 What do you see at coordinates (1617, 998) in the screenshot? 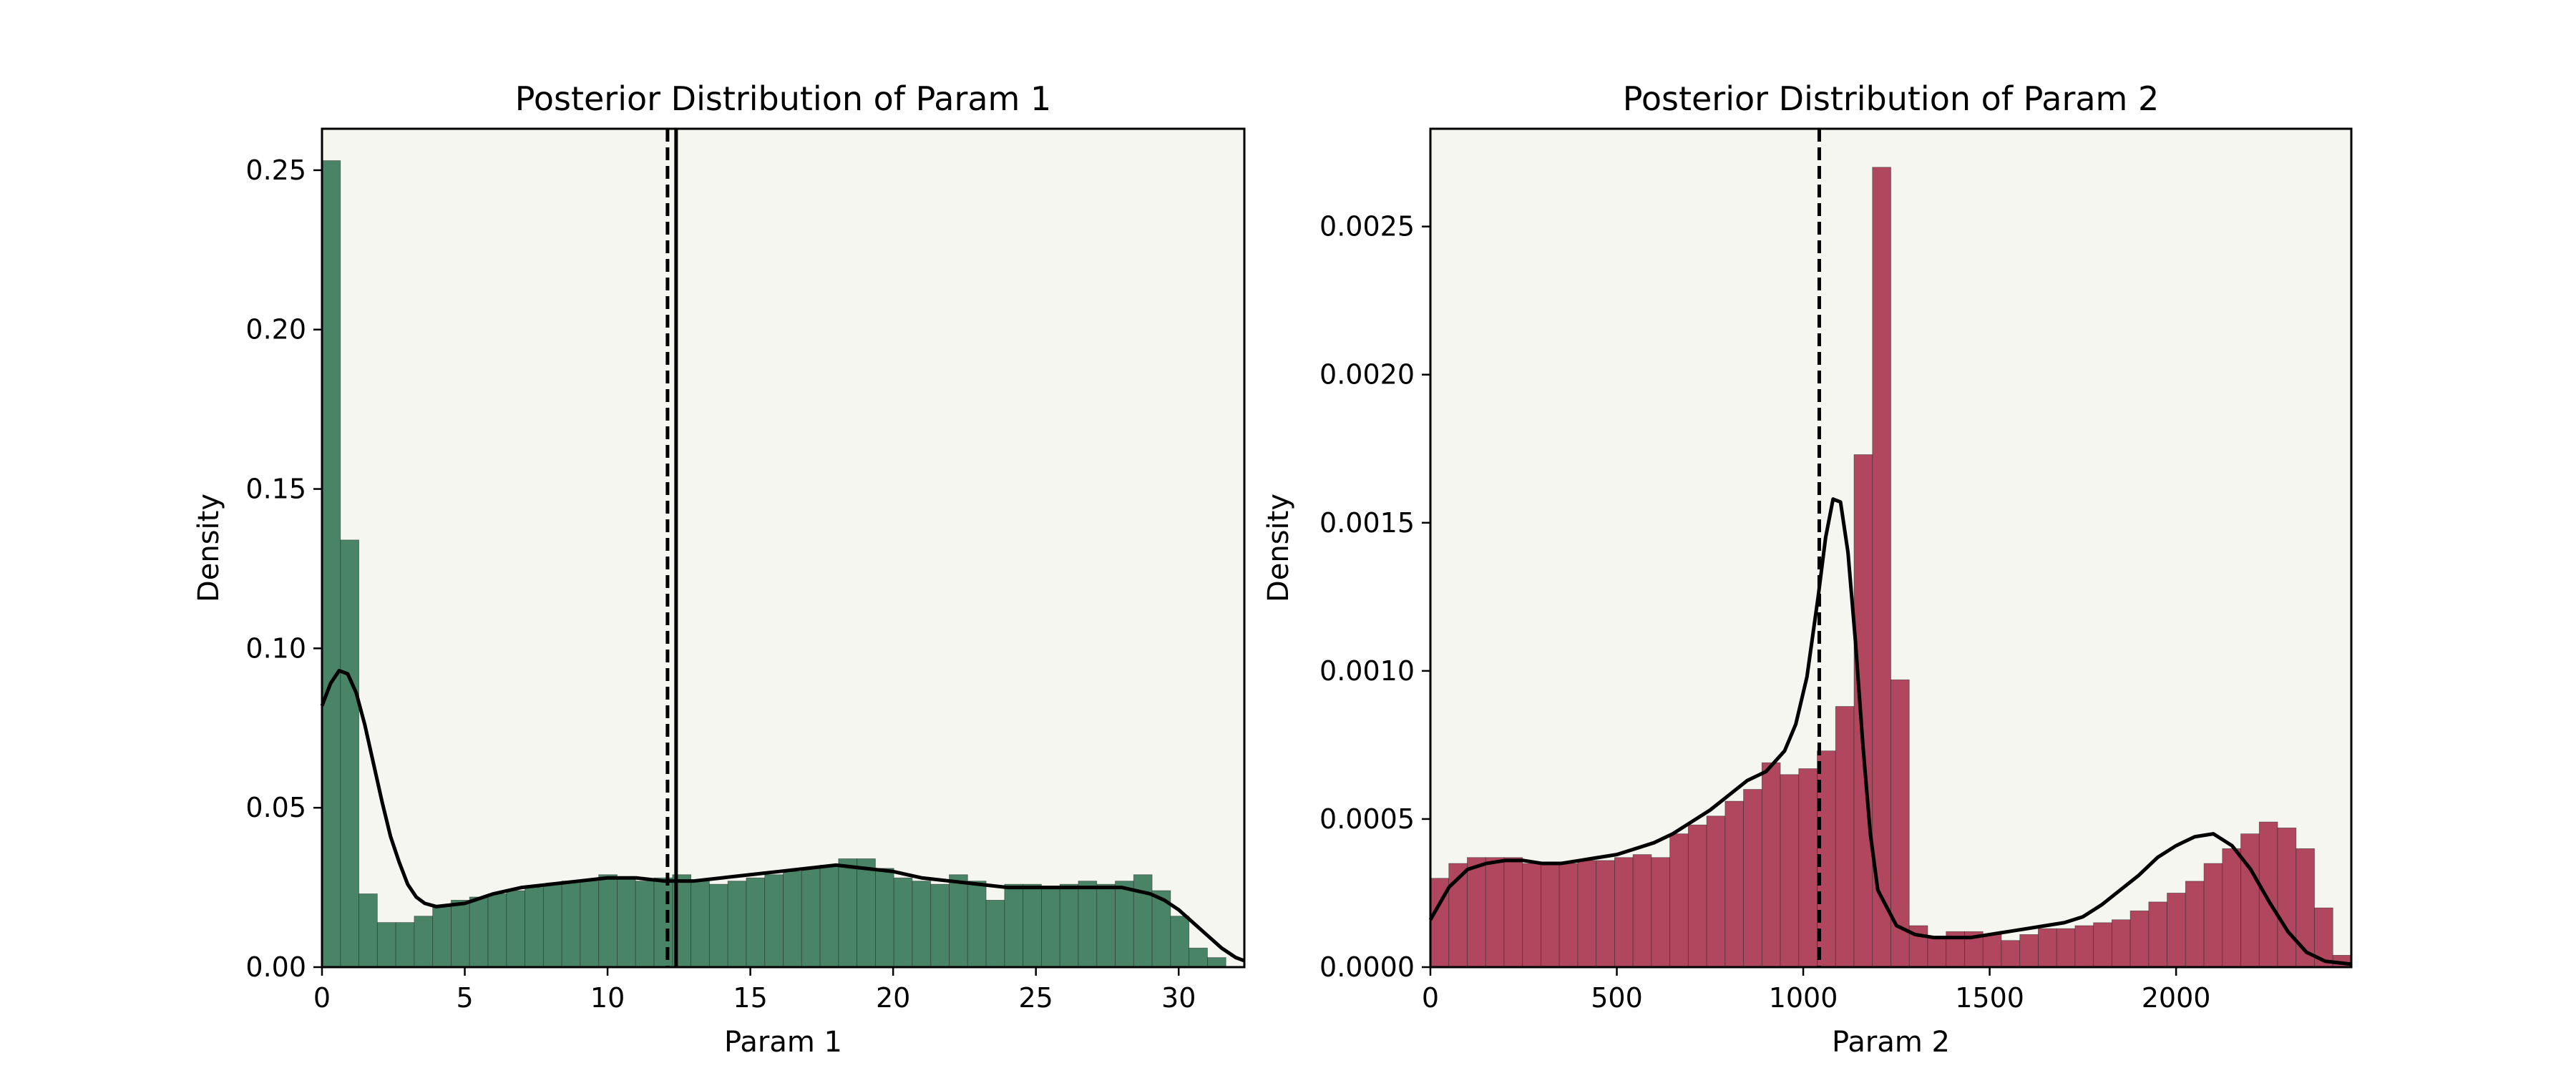
I see `x-tick-label-p2: 500` at bounding box center [1617, 998].